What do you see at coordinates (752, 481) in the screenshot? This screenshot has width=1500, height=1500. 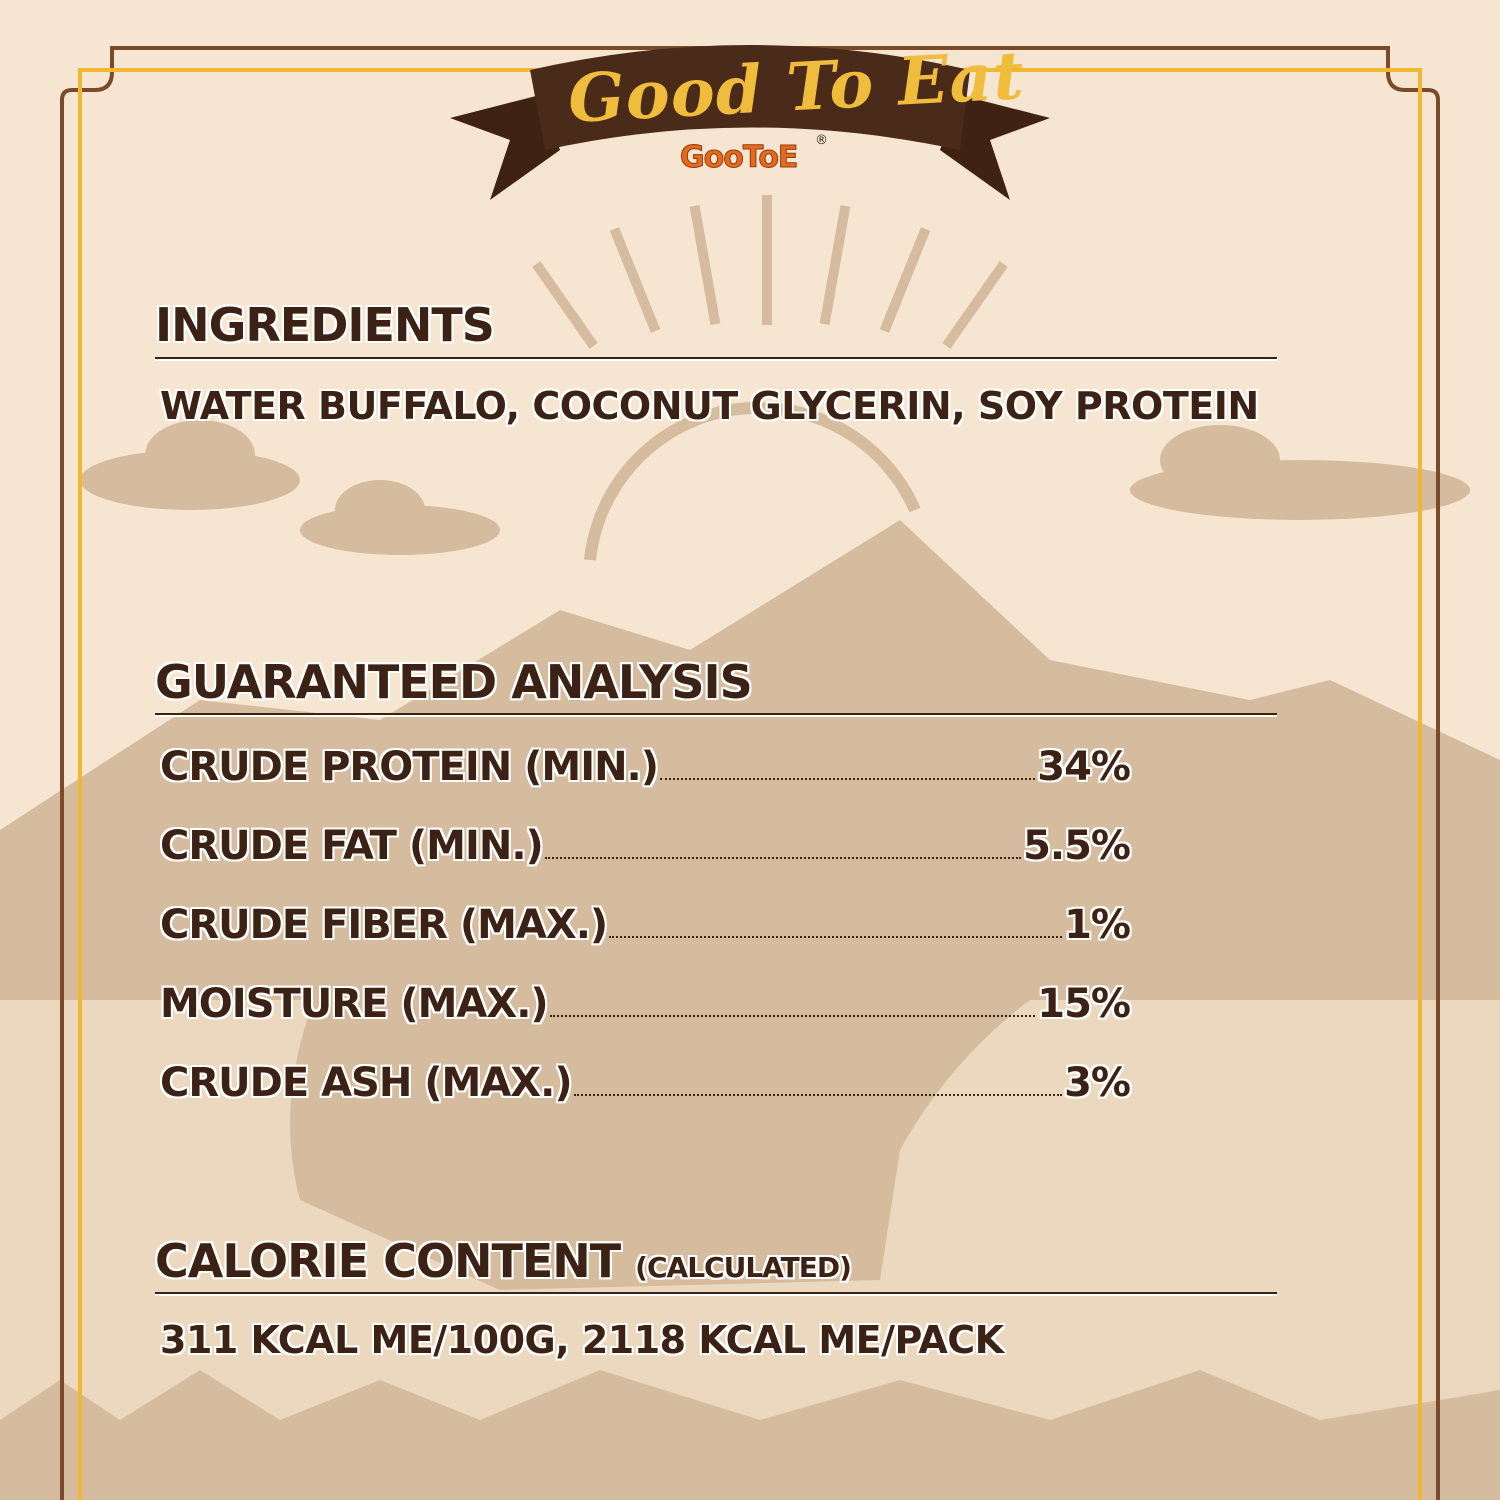 I see `sun-icon` at bounding box center [752, 481].